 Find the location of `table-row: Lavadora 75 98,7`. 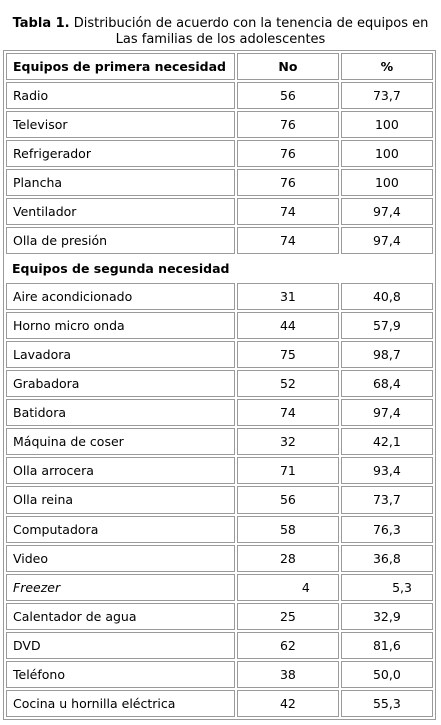

table-row: Lavadora 75 98,7 is located at coordinates (219, 355).